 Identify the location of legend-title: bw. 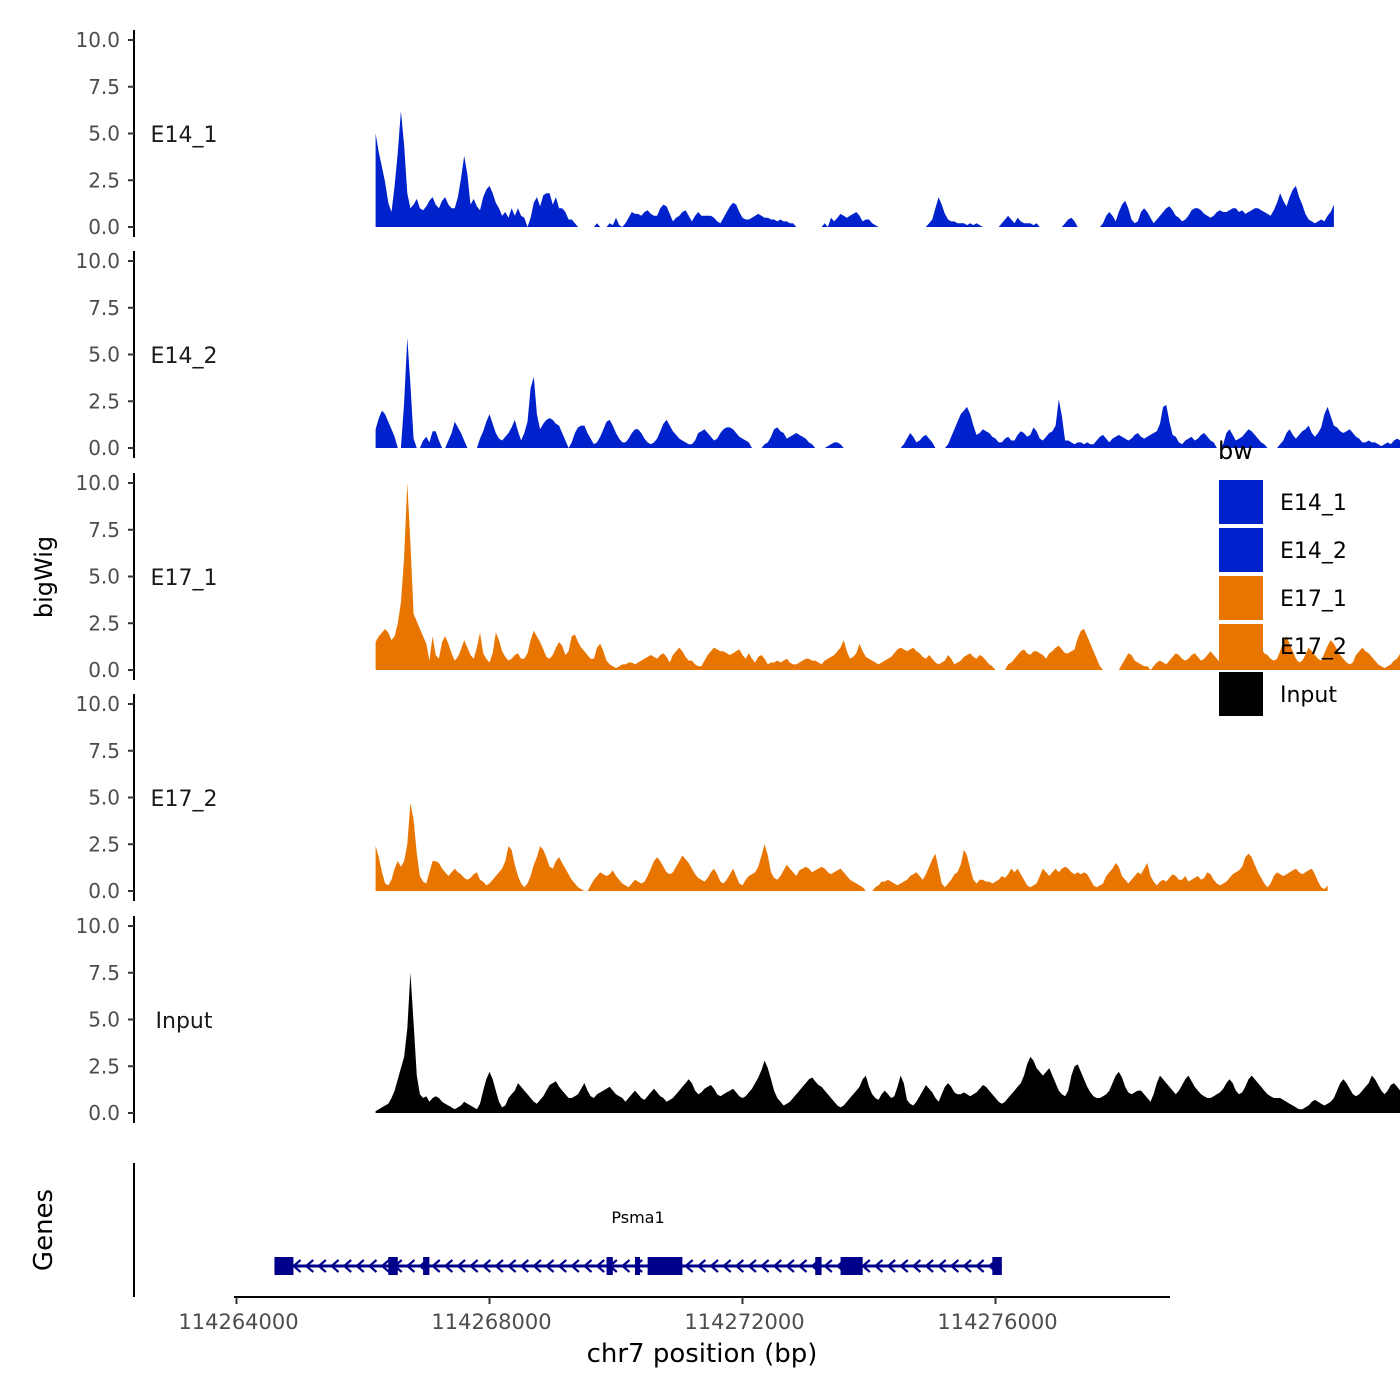
(1235, 451).